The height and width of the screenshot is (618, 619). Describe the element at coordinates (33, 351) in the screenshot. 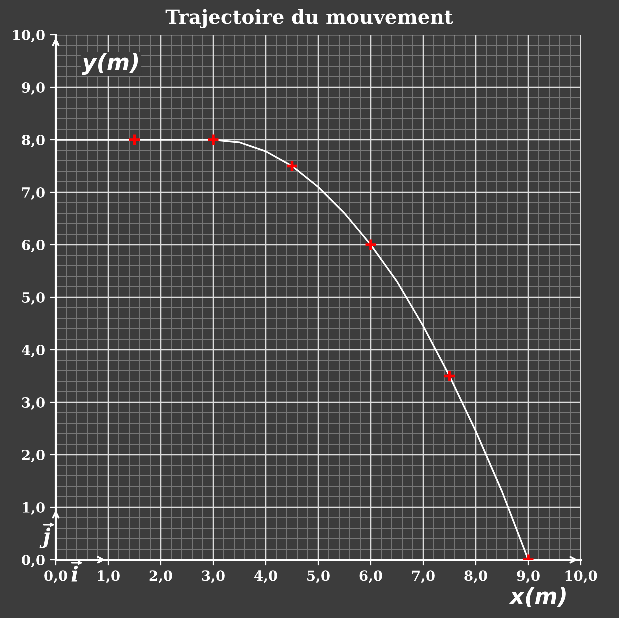

I see `y-tick-label: 4,0` at that location.